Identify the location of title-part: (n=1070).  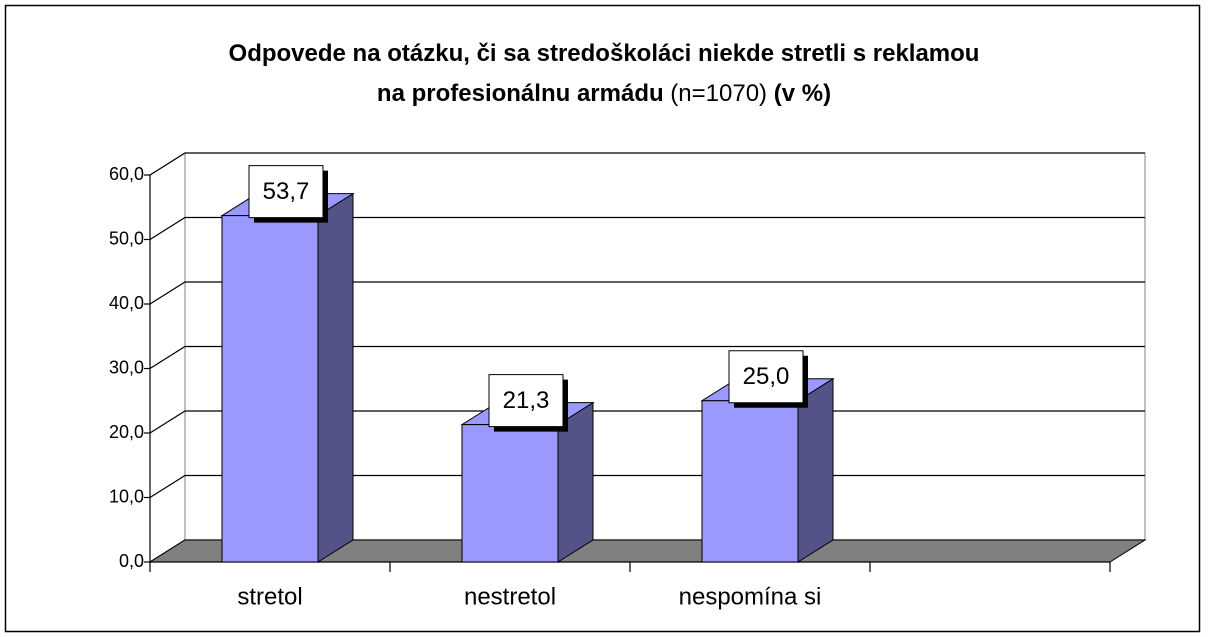
(719, 93).